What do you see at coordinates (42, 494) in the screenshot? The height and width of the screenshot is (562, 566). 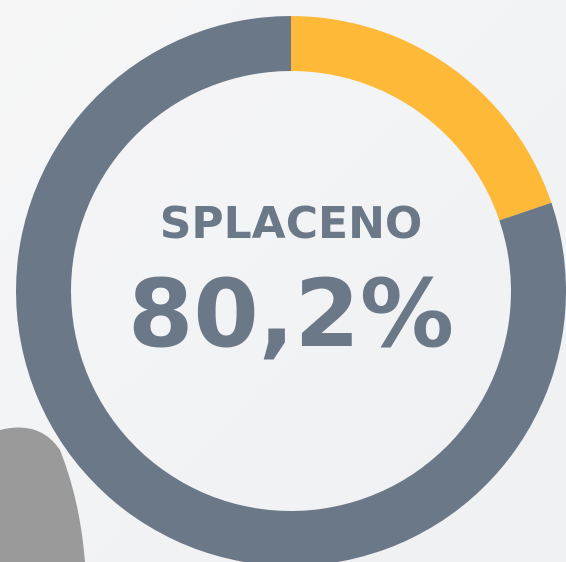 I see `photo-fragment` at bounding box center [42, 494].